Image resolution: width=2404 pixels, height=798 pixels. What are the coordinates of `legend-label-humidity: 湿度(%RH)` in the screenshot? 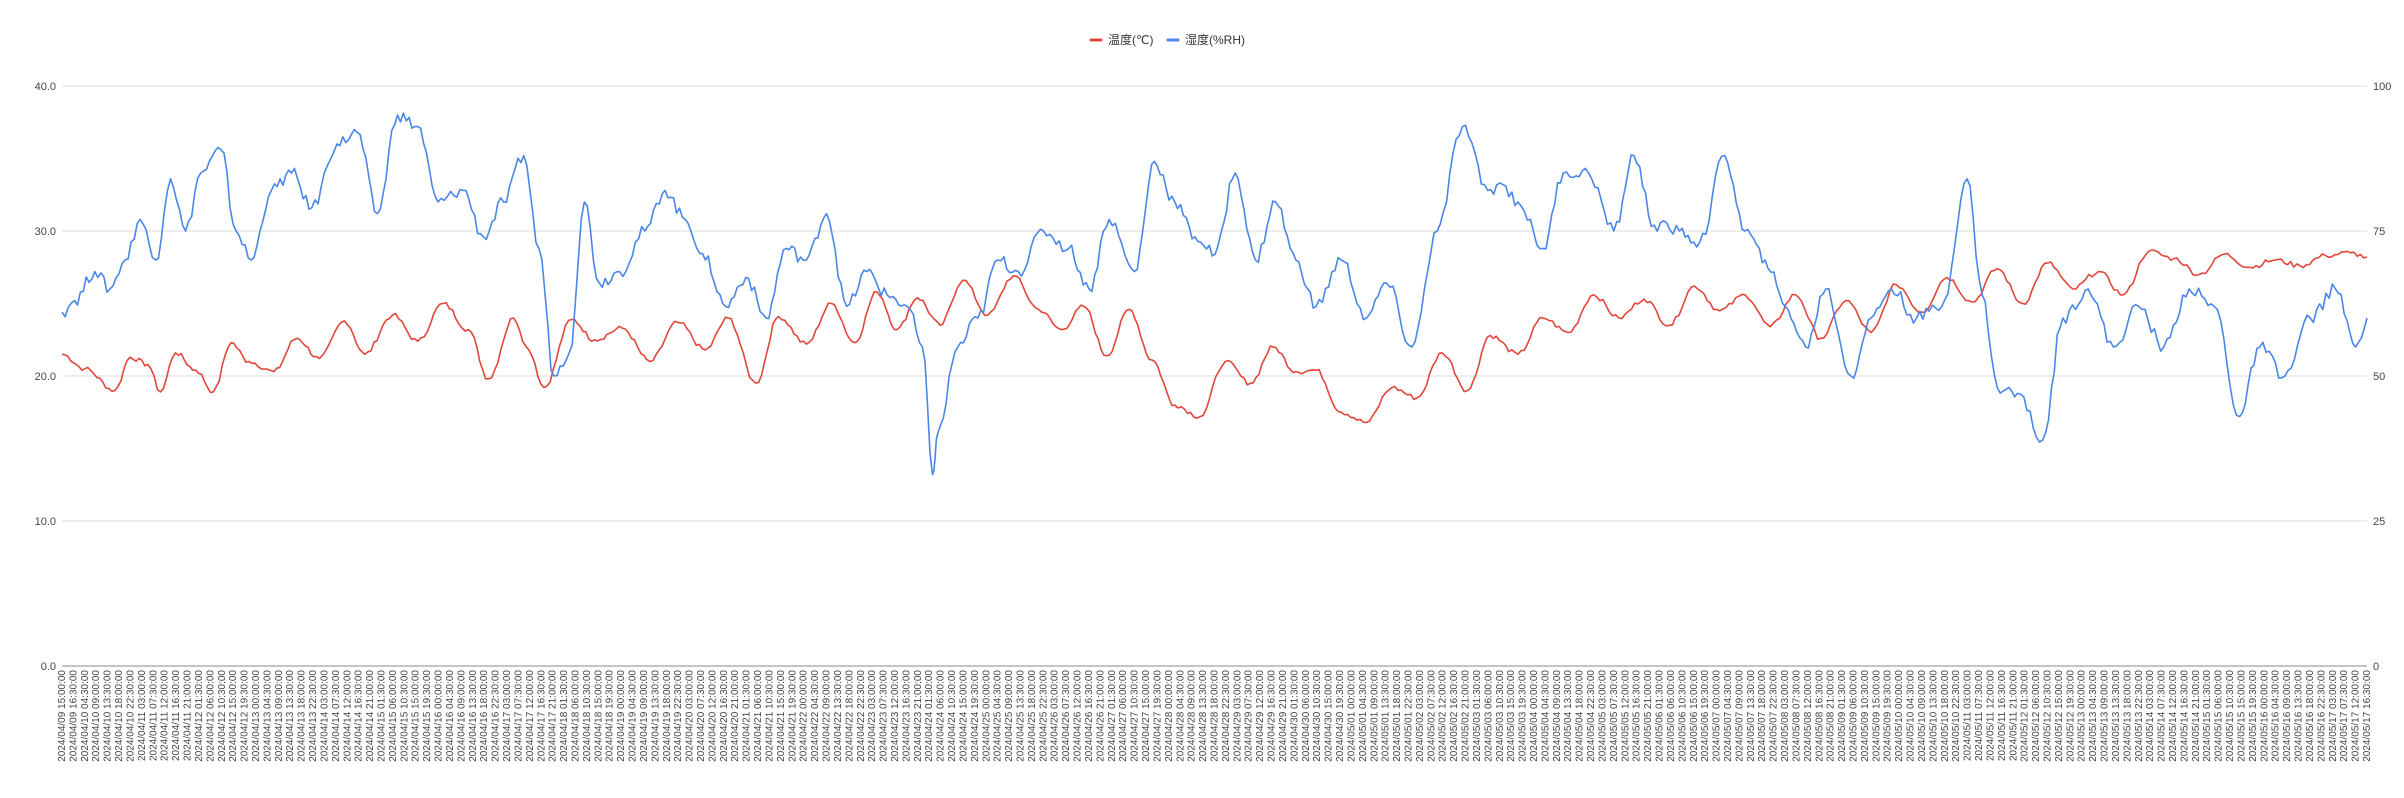 It's located at (1215, 39).